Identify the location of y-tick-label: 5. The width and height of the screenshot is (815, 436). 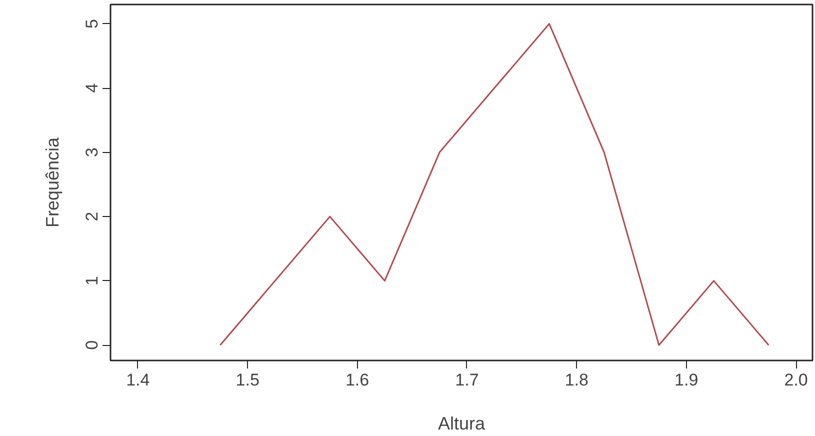
(92, 24).